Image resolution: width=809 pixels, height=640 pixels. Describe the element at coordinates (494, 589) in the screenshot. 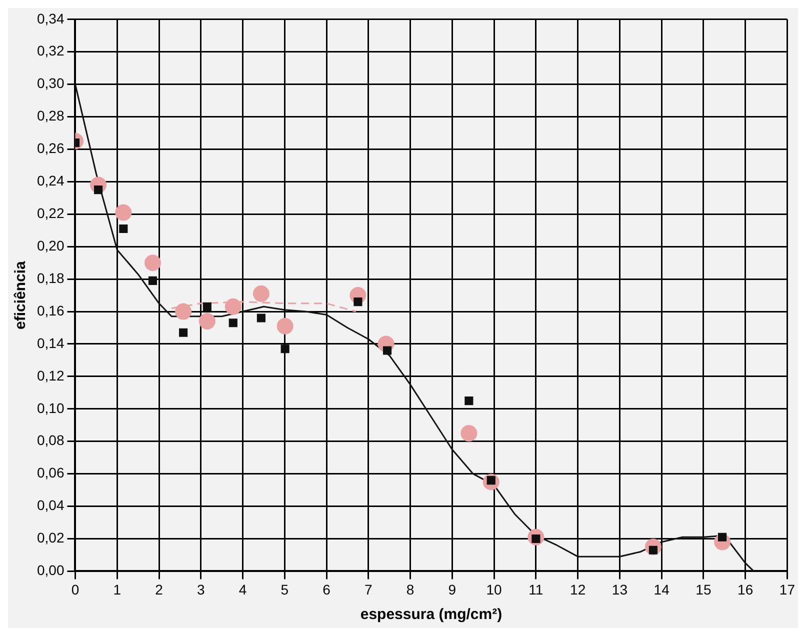

I see `x-tick-label: 10` at that location.